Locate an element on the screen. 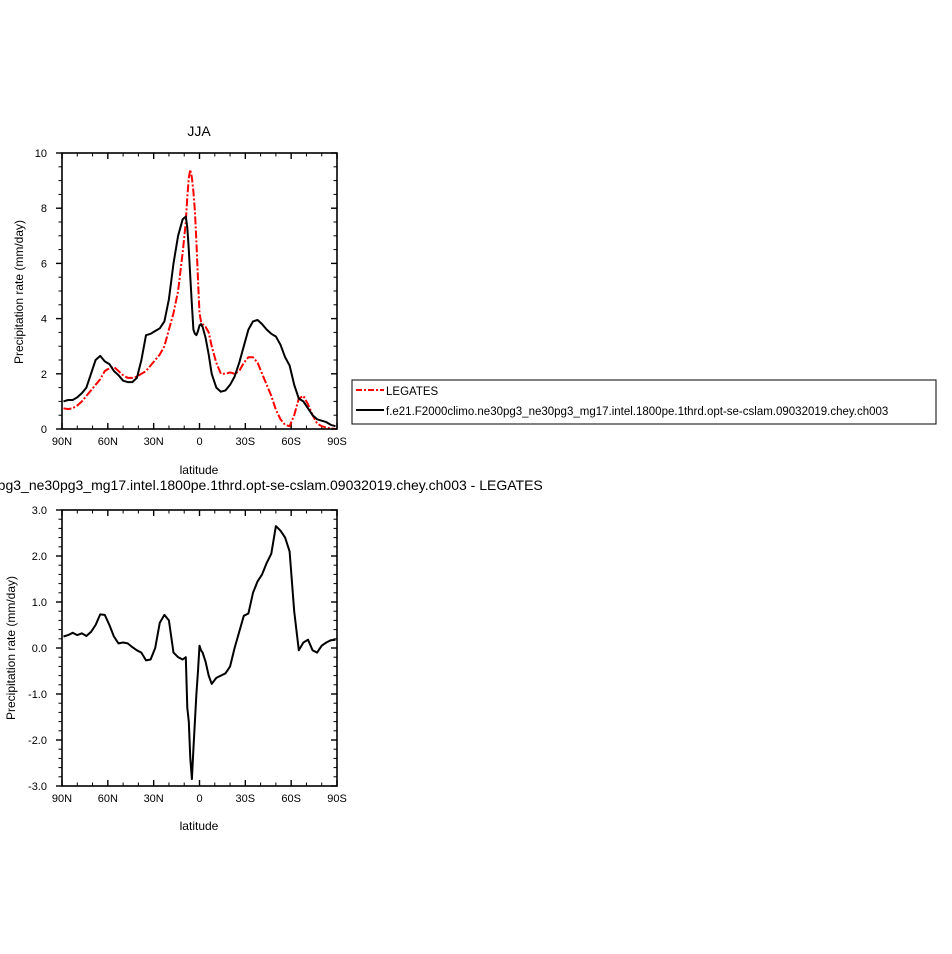 The image size is (952, 954). top-x-tick-label: 0 is located at coordinates (199, 442).